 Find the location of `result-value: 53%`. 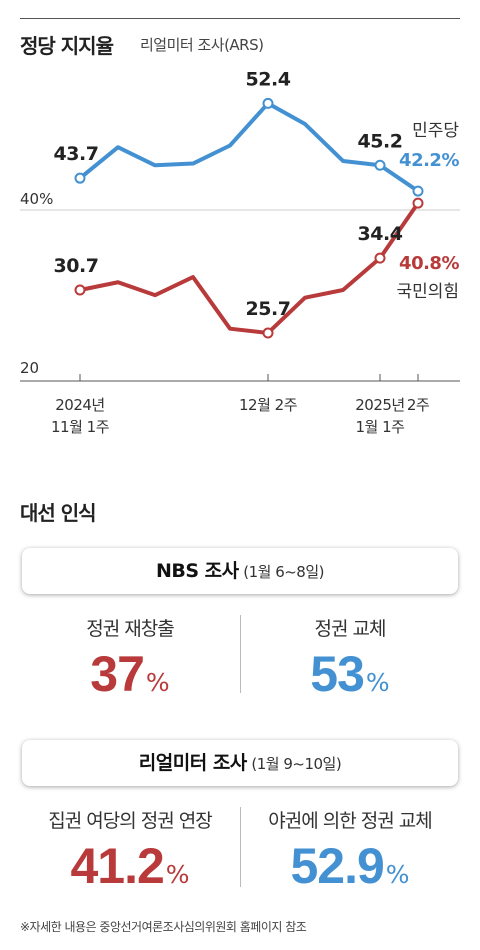

result-value: 53% is located at coordinates (350, 674).